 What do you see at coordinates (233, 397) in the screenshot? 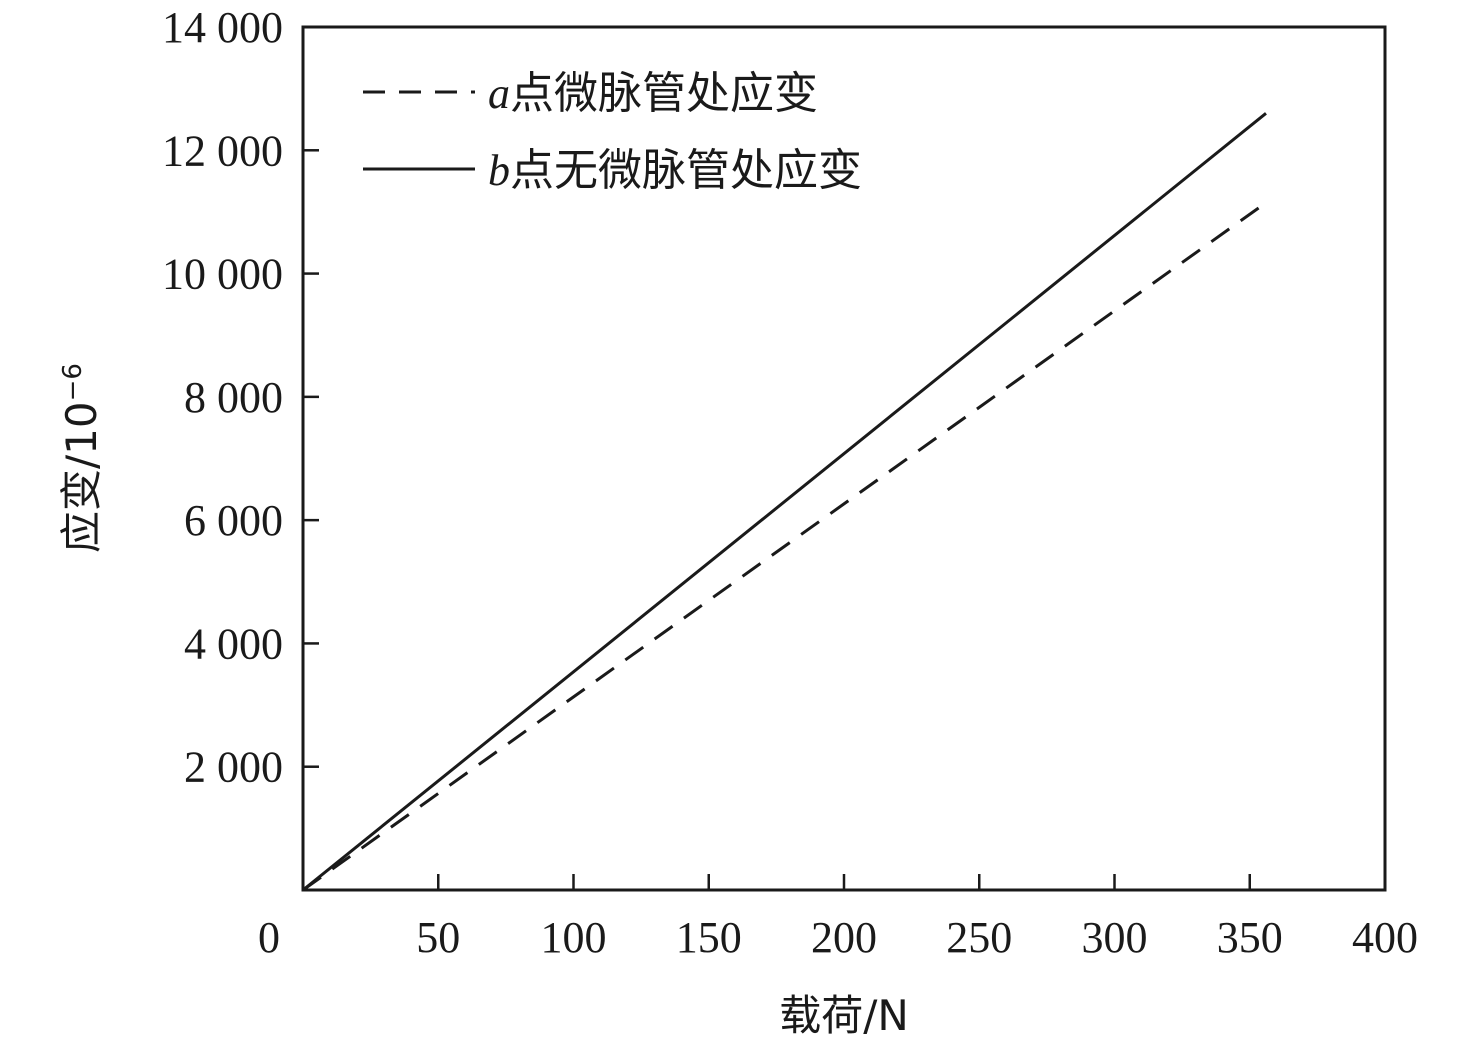
I see `y-tick-label: 8 000` at bounding box center [233, 397].